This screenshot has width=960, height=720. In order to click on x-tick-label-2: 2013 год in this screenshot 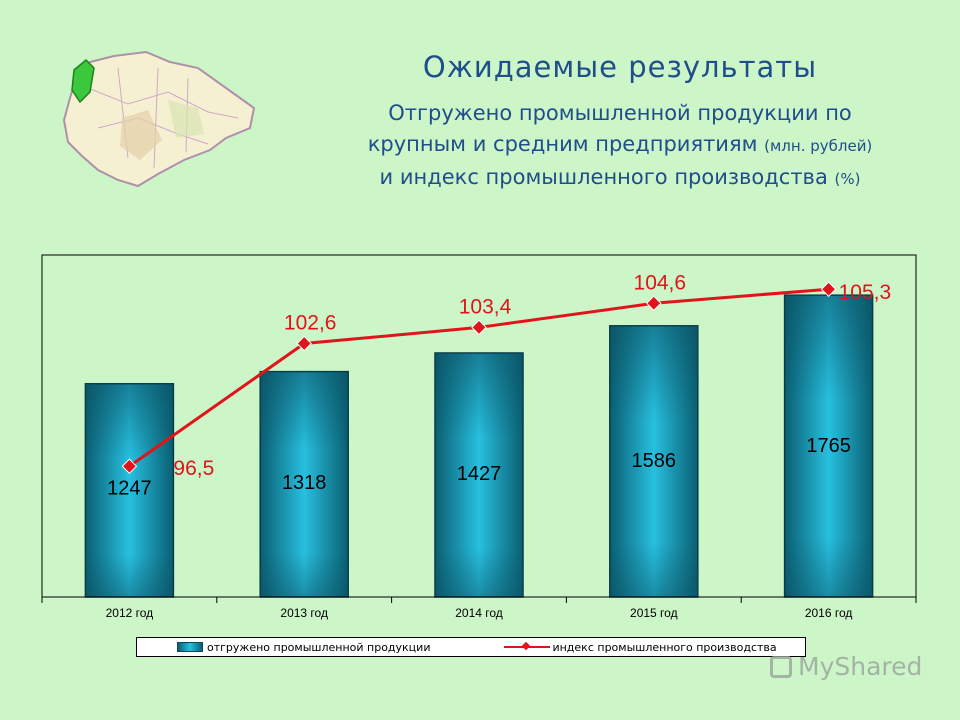, I will do `click(304, 613)`.